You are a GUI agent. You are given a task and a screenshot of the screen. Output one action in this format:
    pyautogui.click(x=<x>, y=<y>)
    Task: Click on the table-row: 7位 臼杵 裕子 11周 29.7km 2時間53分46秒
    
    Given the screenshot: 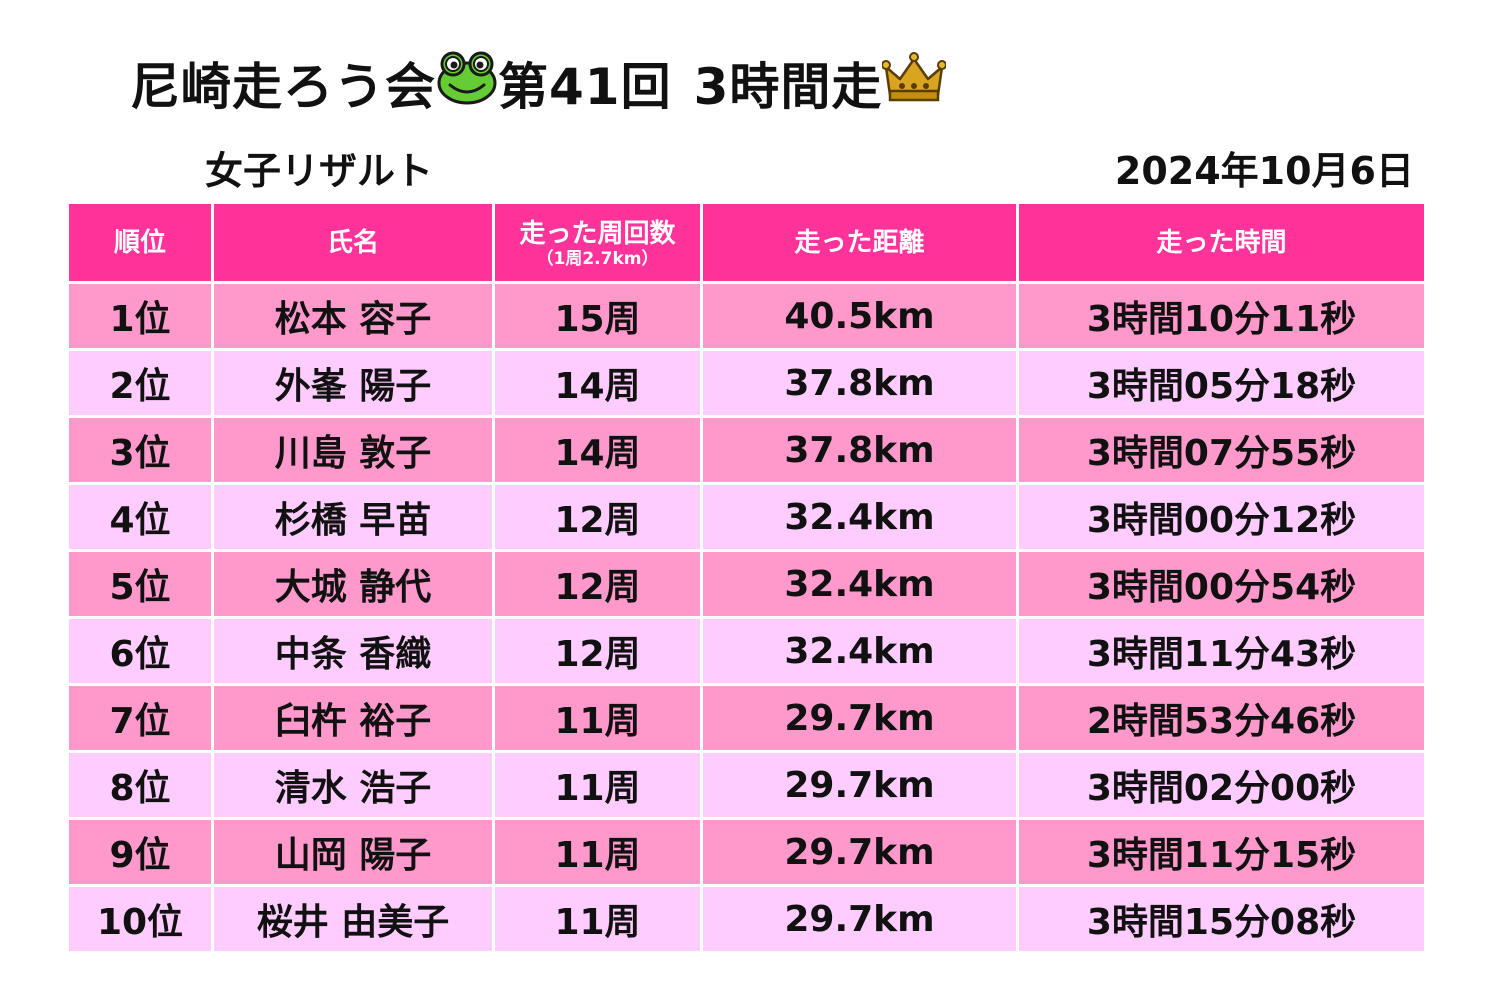 What is the action you would take?
    pyautogui.click(x=746, y=718)
    